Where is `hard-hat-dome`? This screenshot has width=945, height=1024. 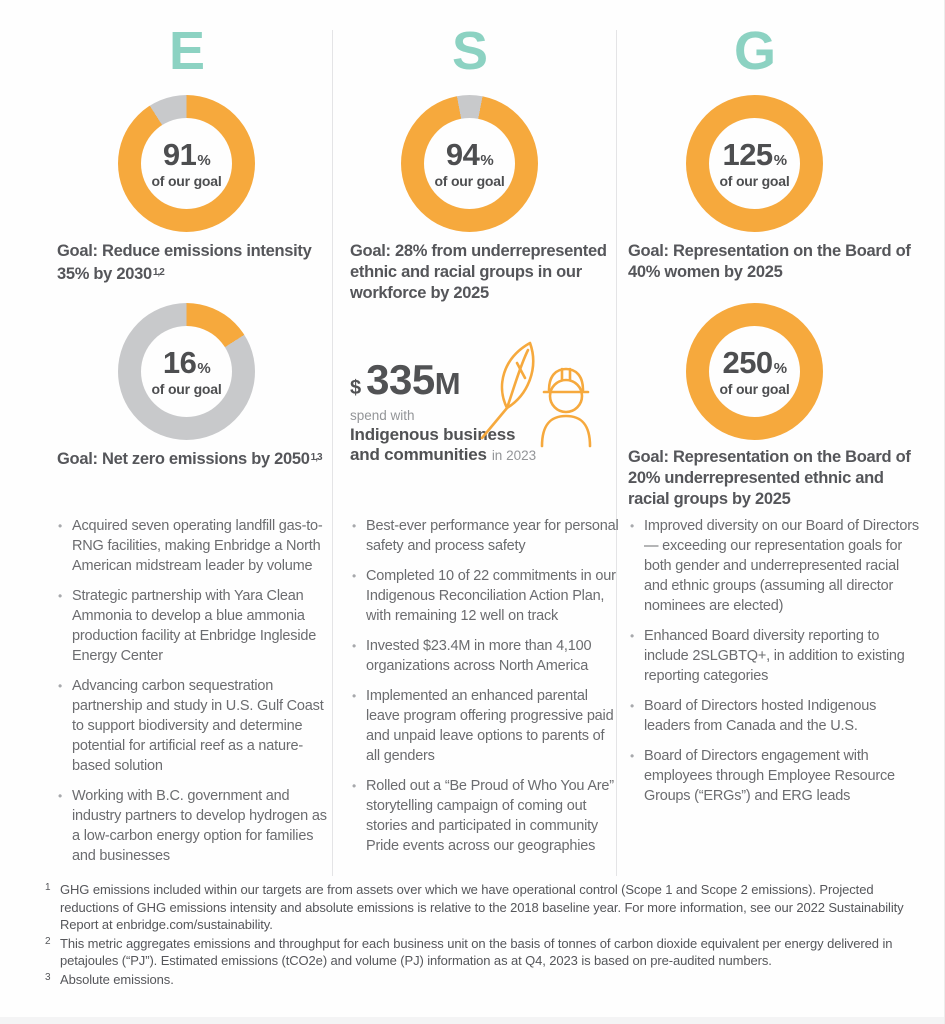
hard-hat-dome is located at coordinates (566, 379).